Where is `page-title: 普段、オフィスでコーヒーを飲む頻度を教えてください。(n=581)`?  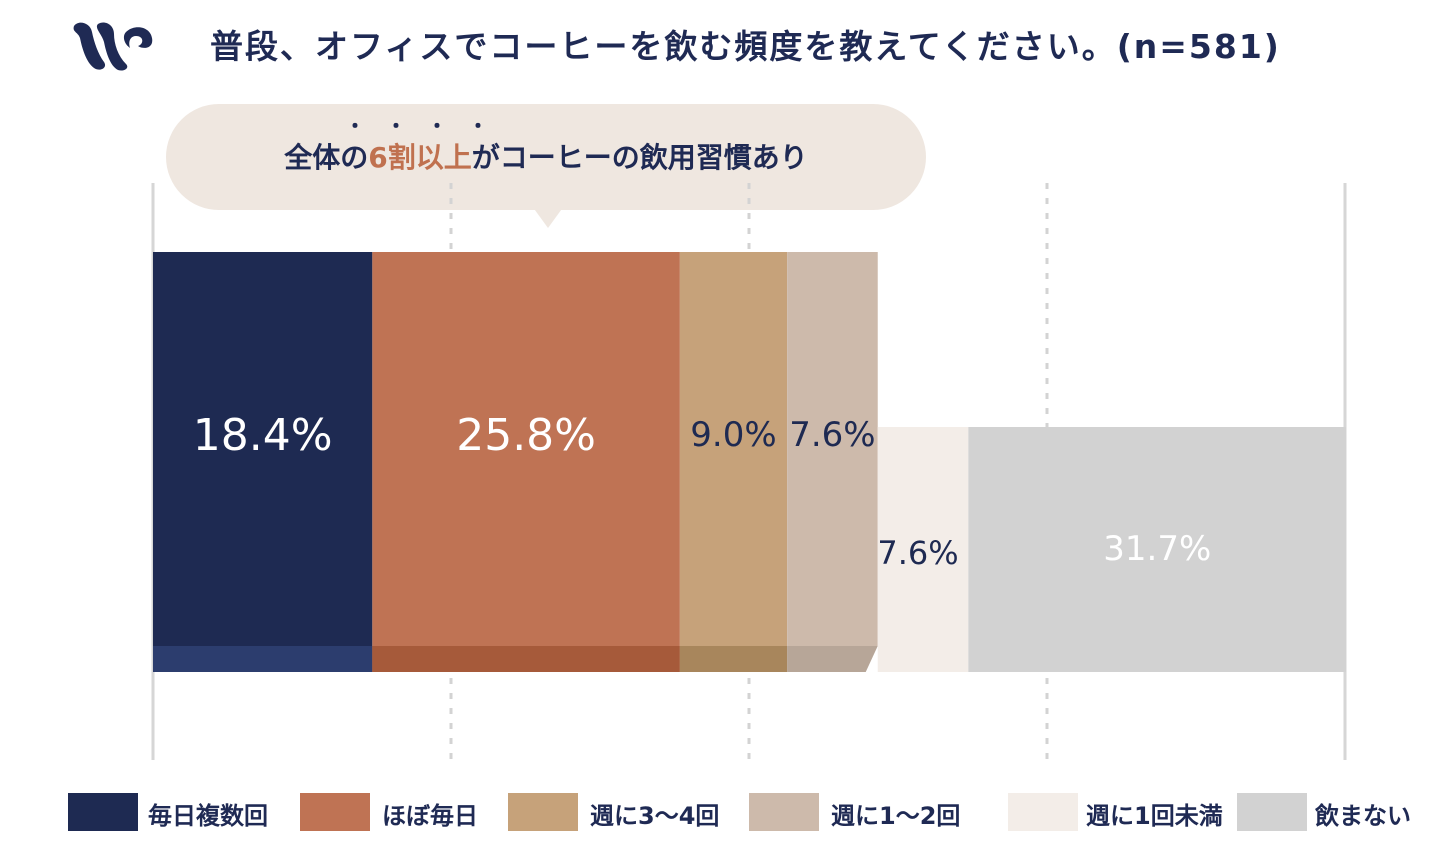
page-title: 普段、オフィスでコーヒーを飲む頻度を教えてください。(n=581) is located at coordinates (745, 46).